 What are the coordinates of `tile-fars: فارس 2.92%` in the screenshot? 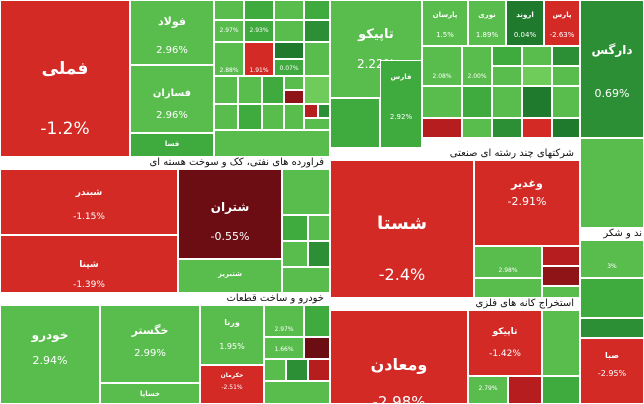 It's located at (401, 104).